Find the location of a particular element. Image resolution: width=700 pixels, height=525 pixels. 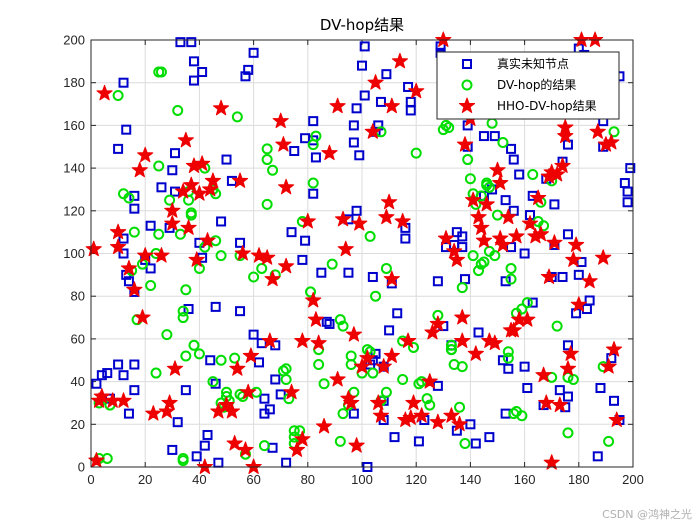

chart-title: DV-hop结果 is located at coordinates (362, 25).